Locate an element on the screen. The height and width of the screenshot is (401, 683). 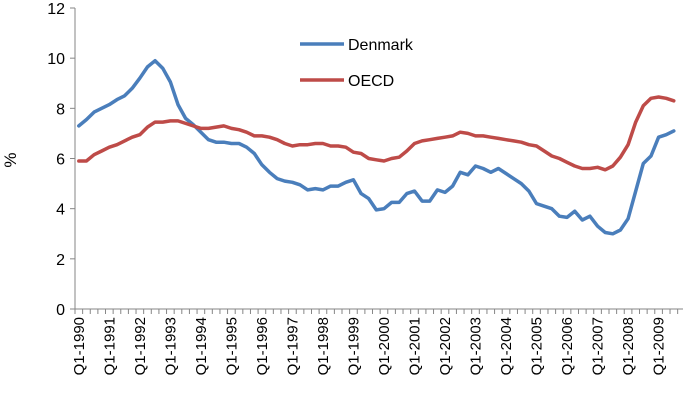
x-tick-label: Q1-2007 is located at coordinates (598, 346).